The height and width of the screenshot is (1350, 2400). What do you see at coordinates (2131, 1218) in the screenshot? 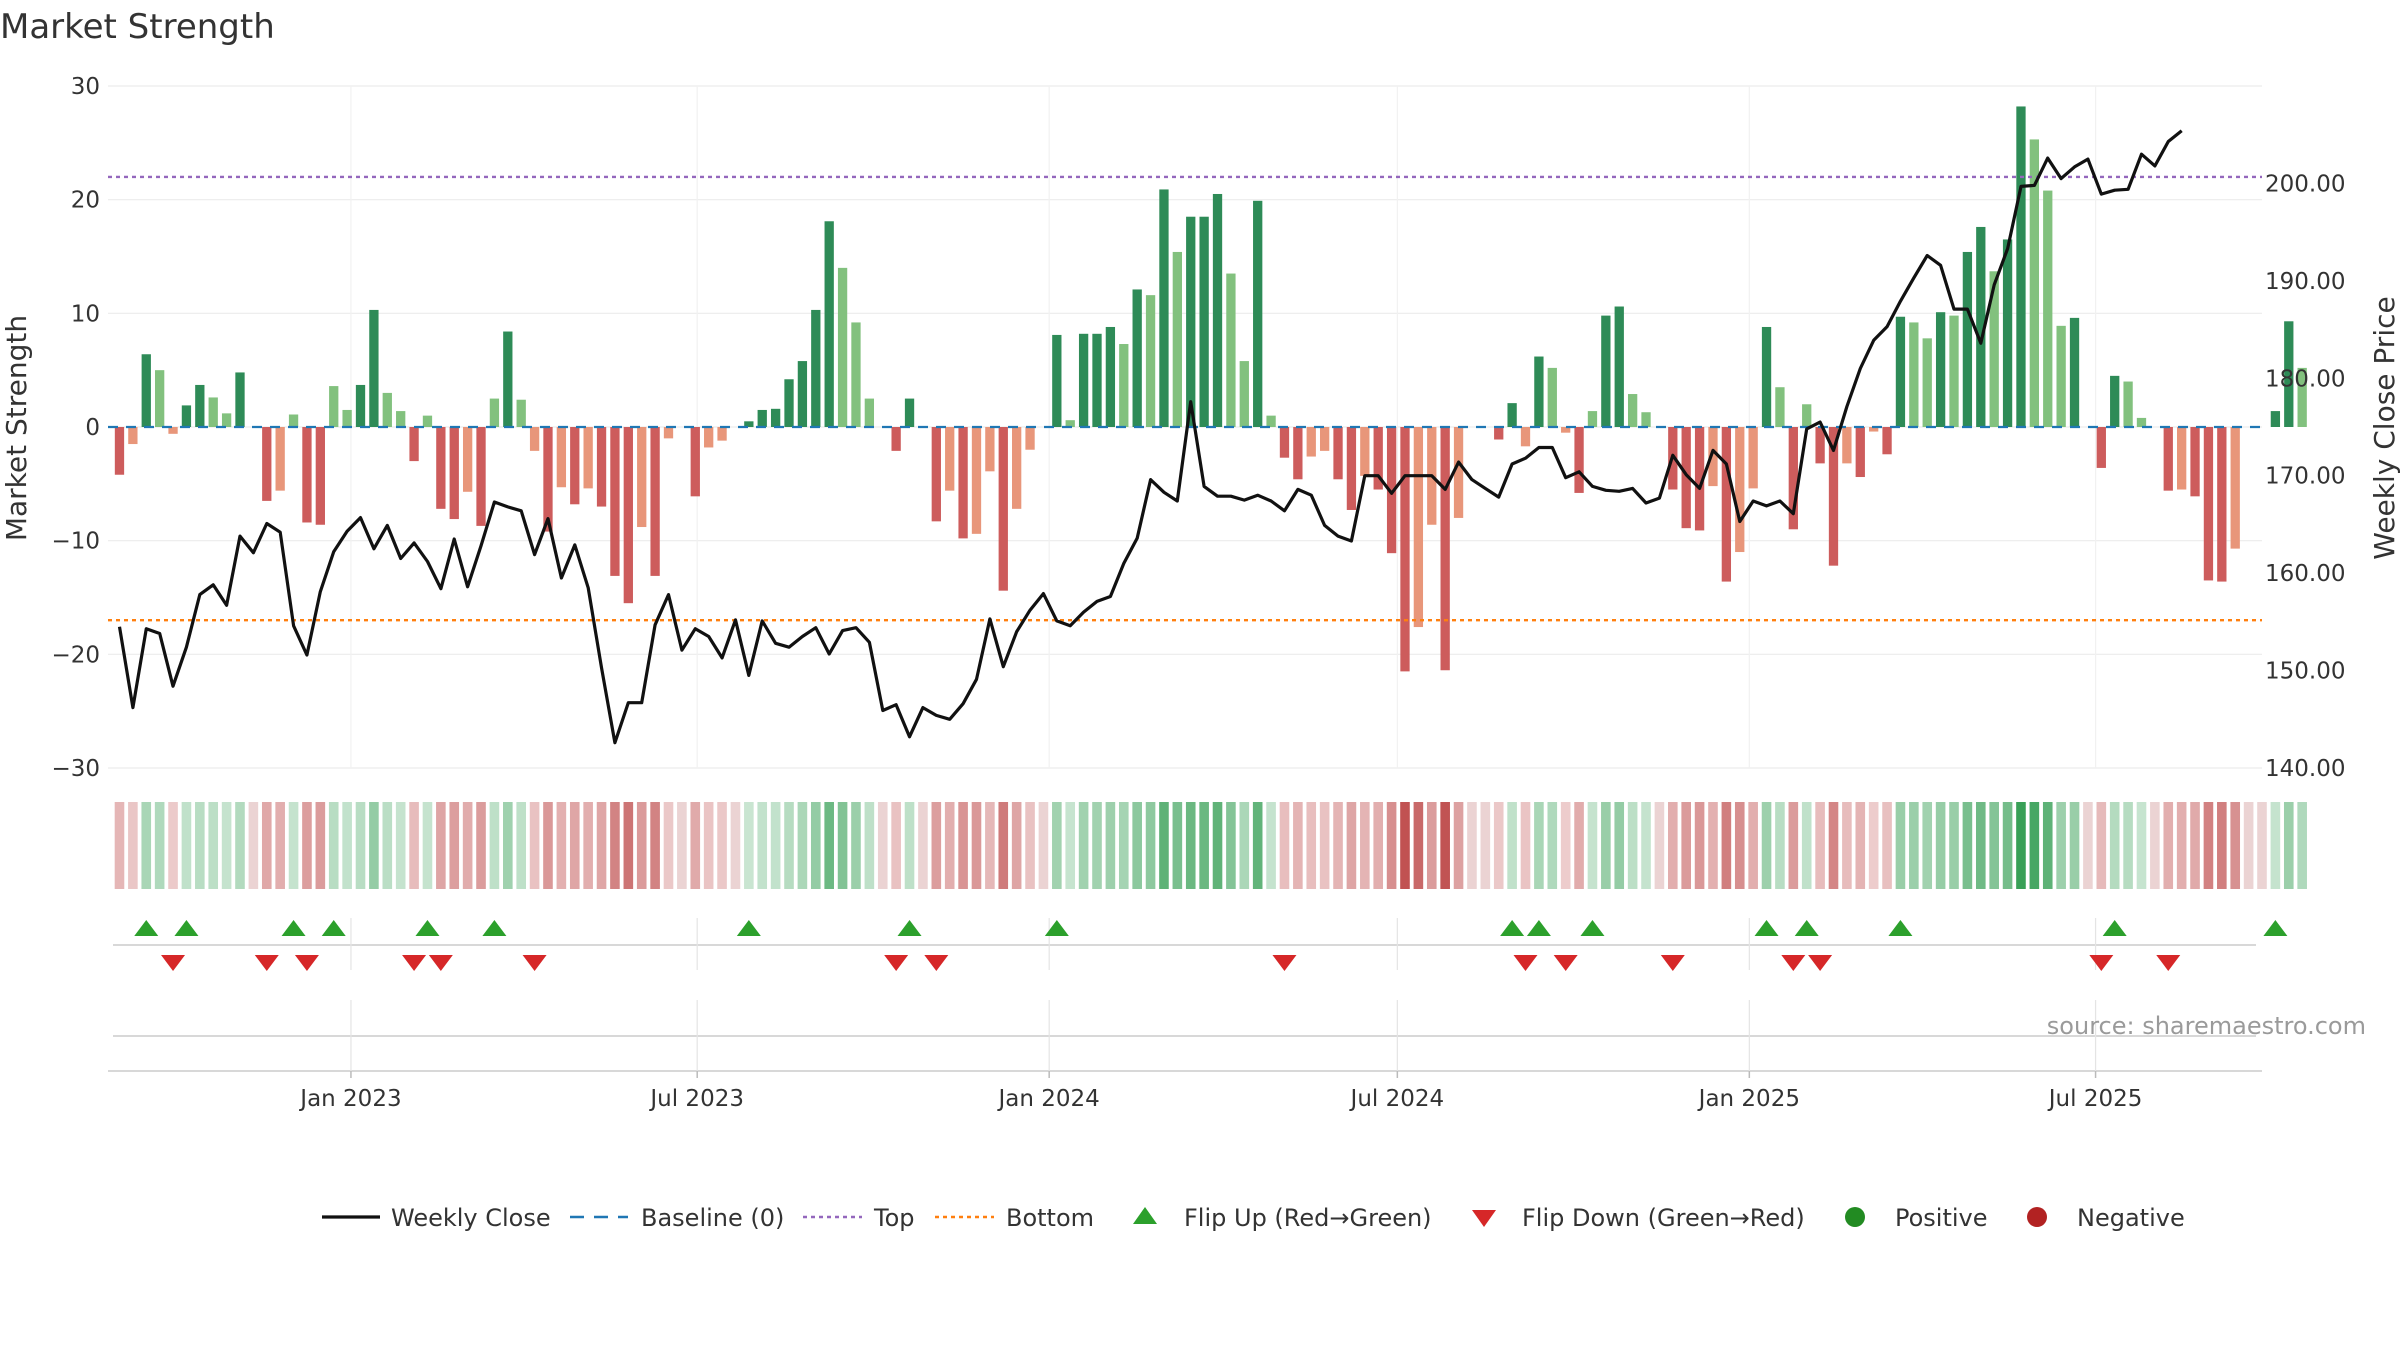
I see `legend-negative: Negative` at bounding box center [2131, 1218].